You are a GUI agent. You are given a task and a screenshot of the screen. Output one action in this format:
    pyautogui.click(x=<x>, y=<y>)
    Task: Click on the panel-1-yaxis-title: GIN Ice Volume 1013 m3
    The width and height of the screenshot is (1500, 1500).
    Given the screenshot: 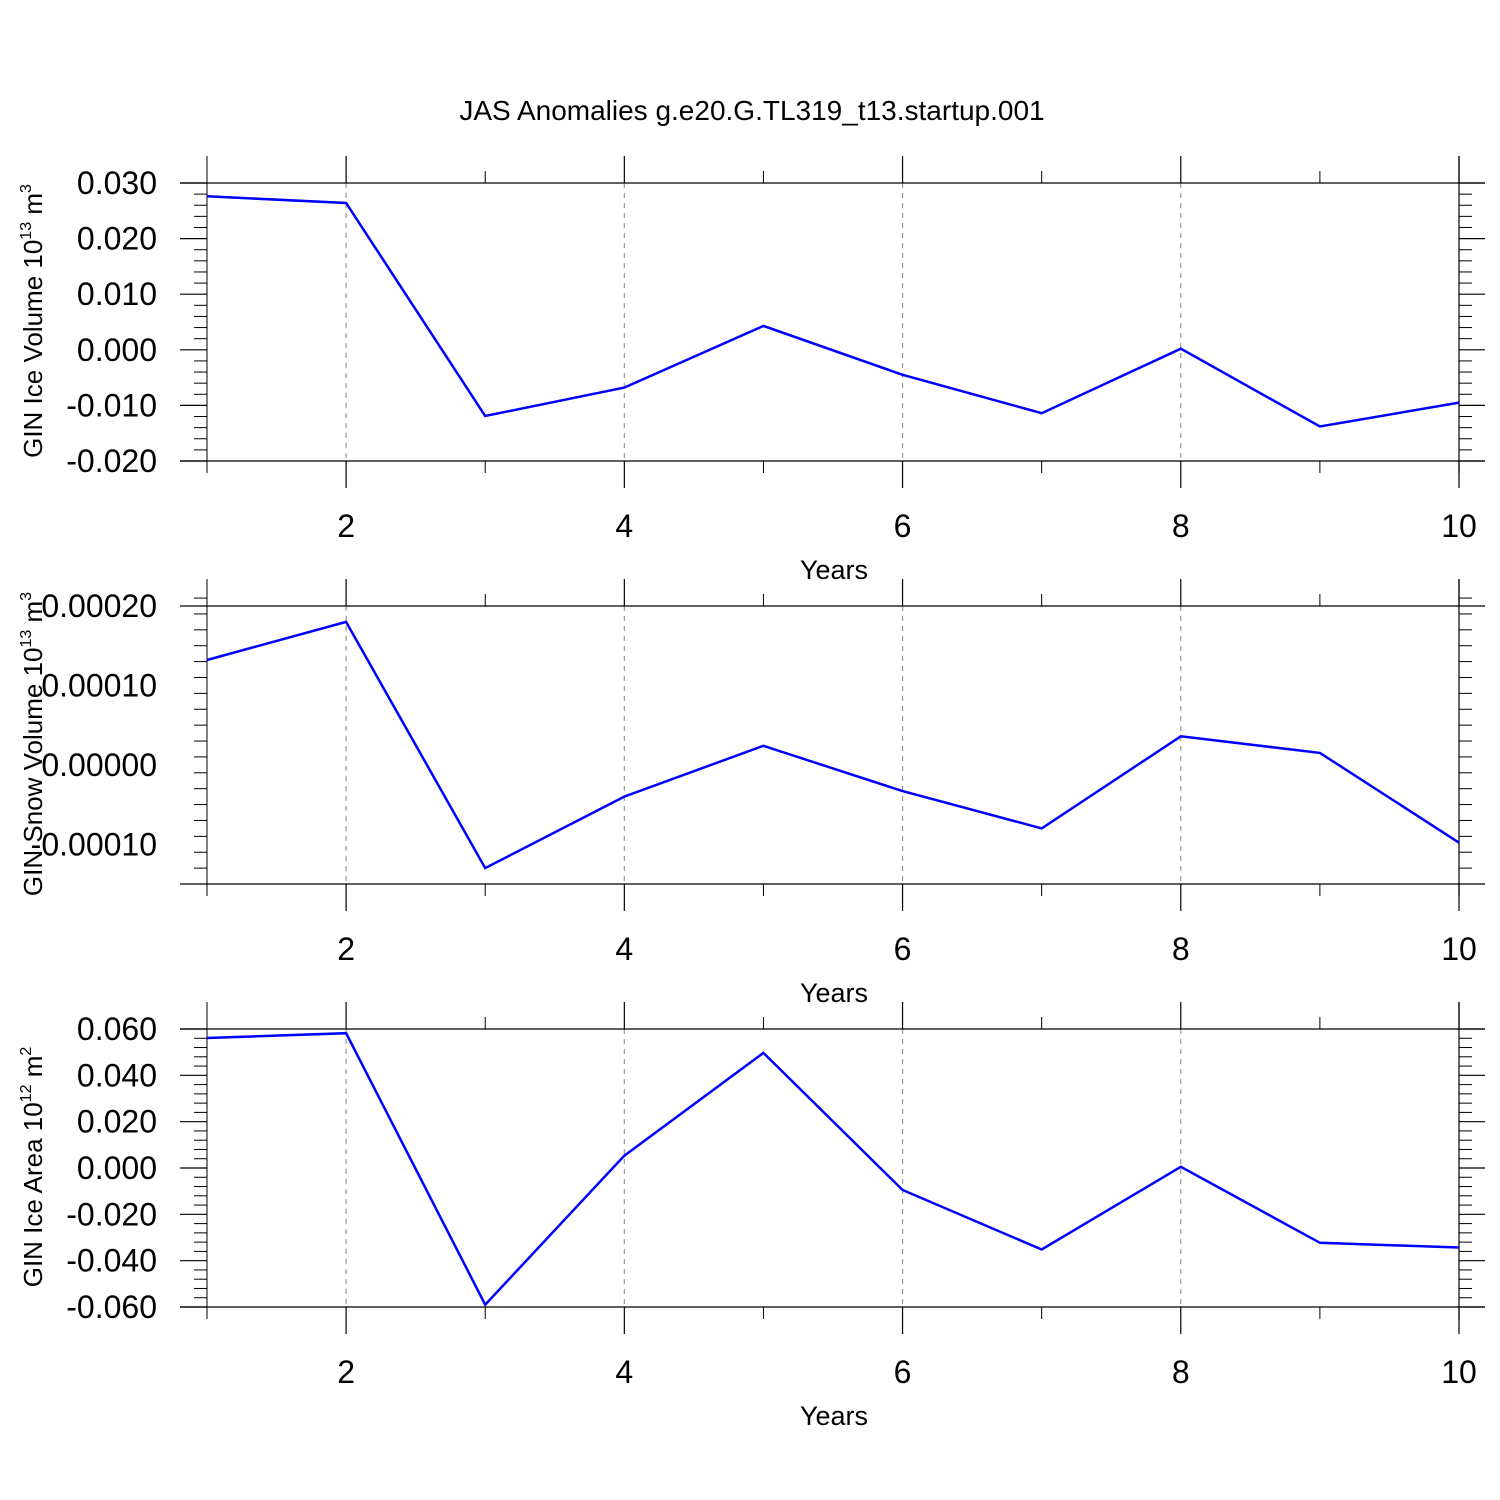 What is the action you would take?
    pyautogui.click(x=33, y=321)
    